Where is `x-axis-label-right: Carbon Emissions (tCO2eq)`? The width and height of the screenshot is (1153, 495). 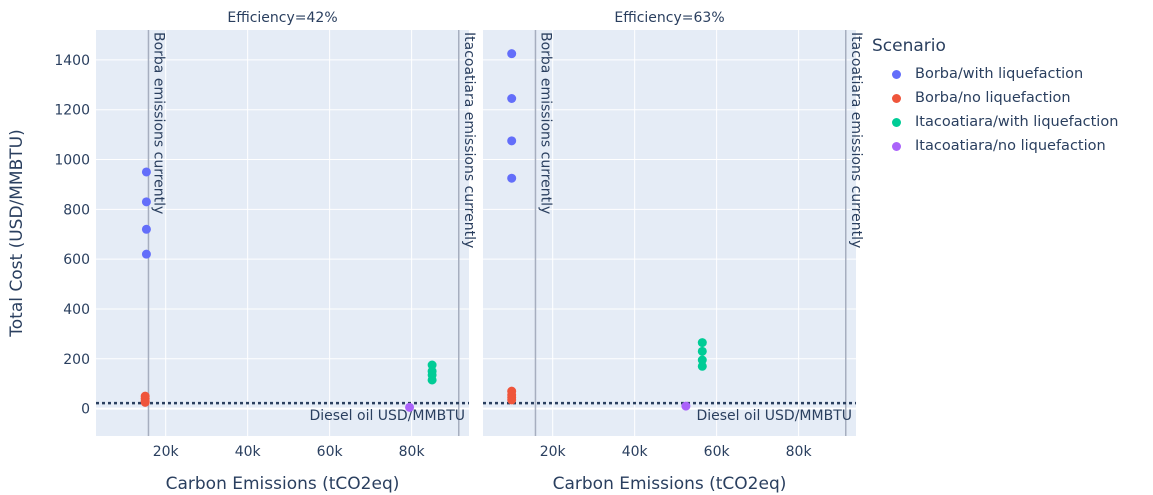 x-axis-label-right: Carbon Emissions (tCO2eq) is located at coordinates (670, 484).